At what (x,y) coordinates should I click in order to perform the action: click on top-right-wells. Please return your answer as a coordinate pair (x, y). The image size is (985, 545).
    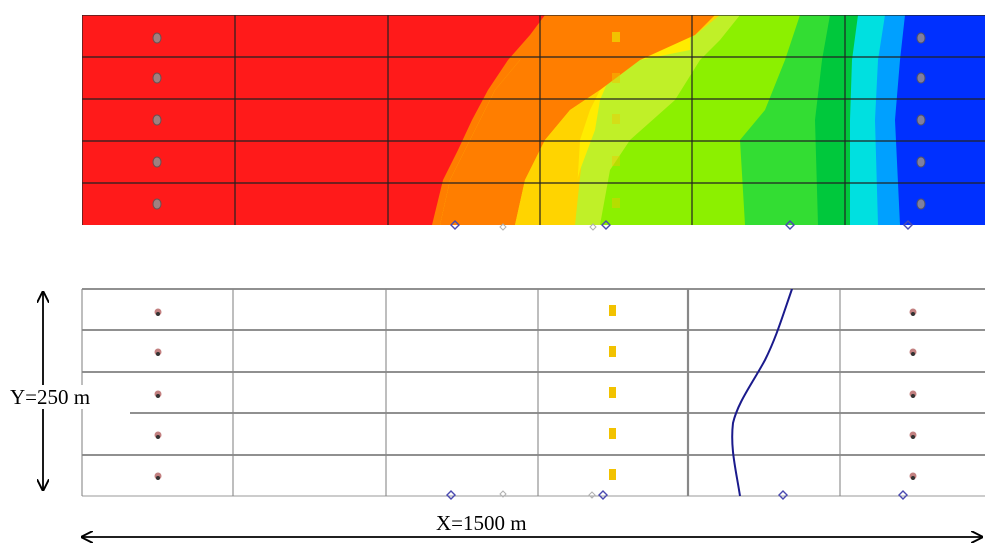
    Looking at the image, I should click on (921, 121).